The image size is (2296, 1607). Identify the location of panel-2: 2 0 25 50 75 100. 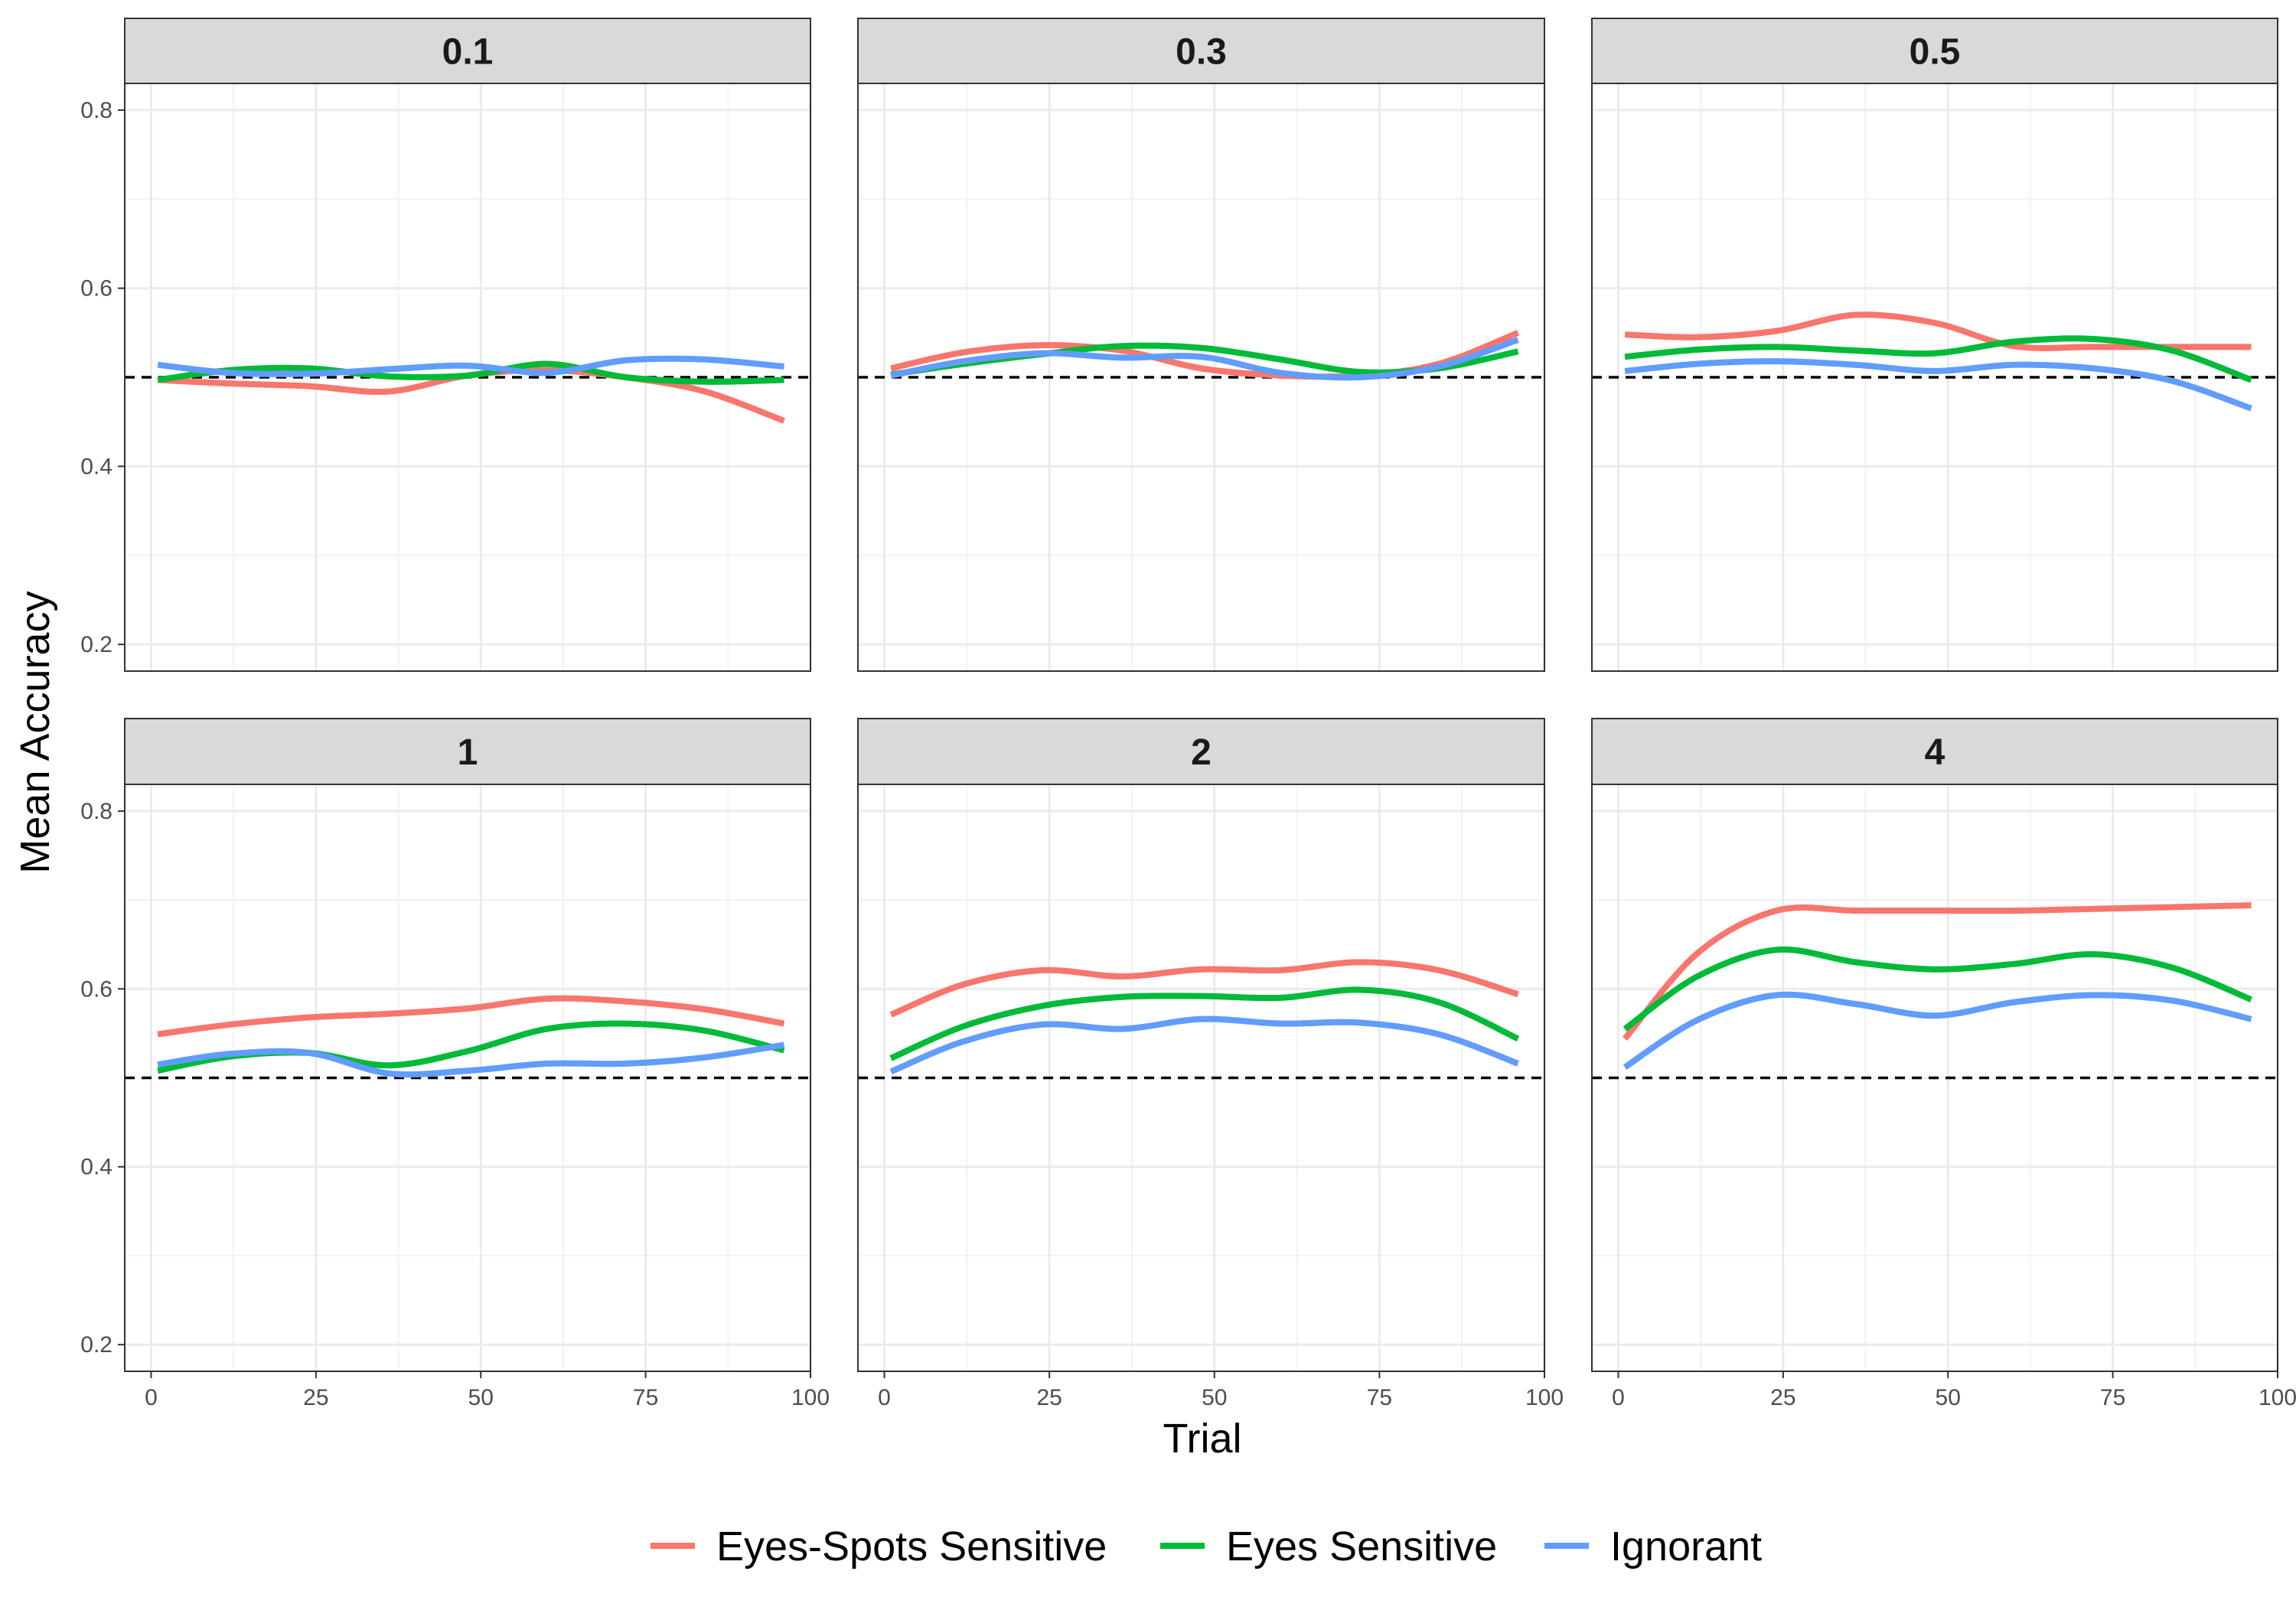
(1210, 1064).